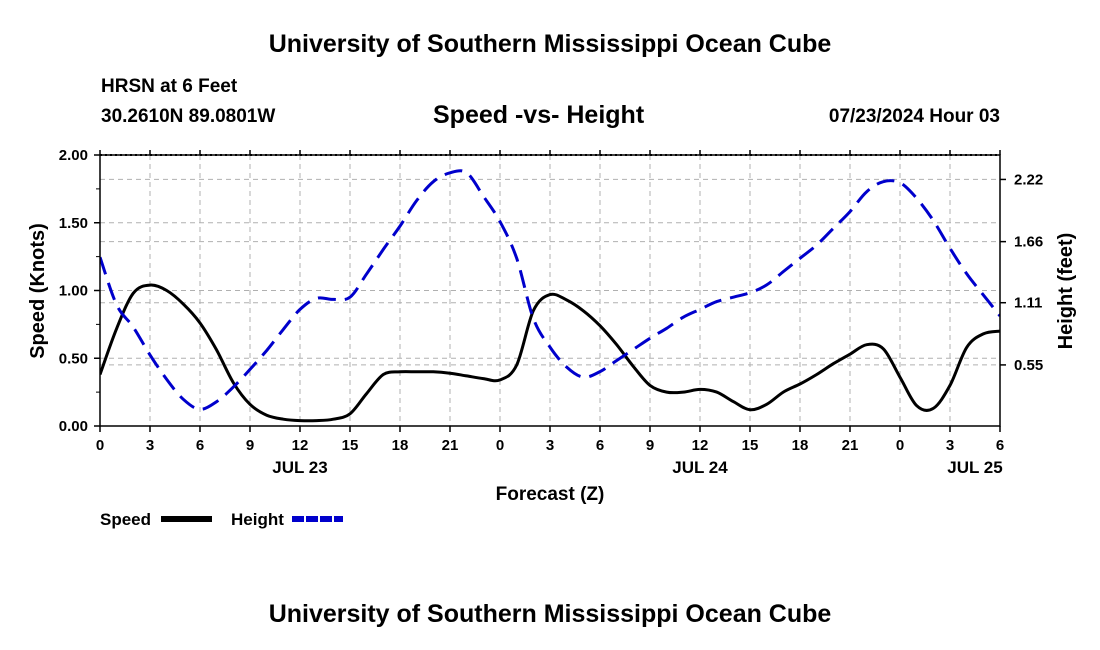  I want to click on y2-tick-label: 1.66, so click(1028, 242).